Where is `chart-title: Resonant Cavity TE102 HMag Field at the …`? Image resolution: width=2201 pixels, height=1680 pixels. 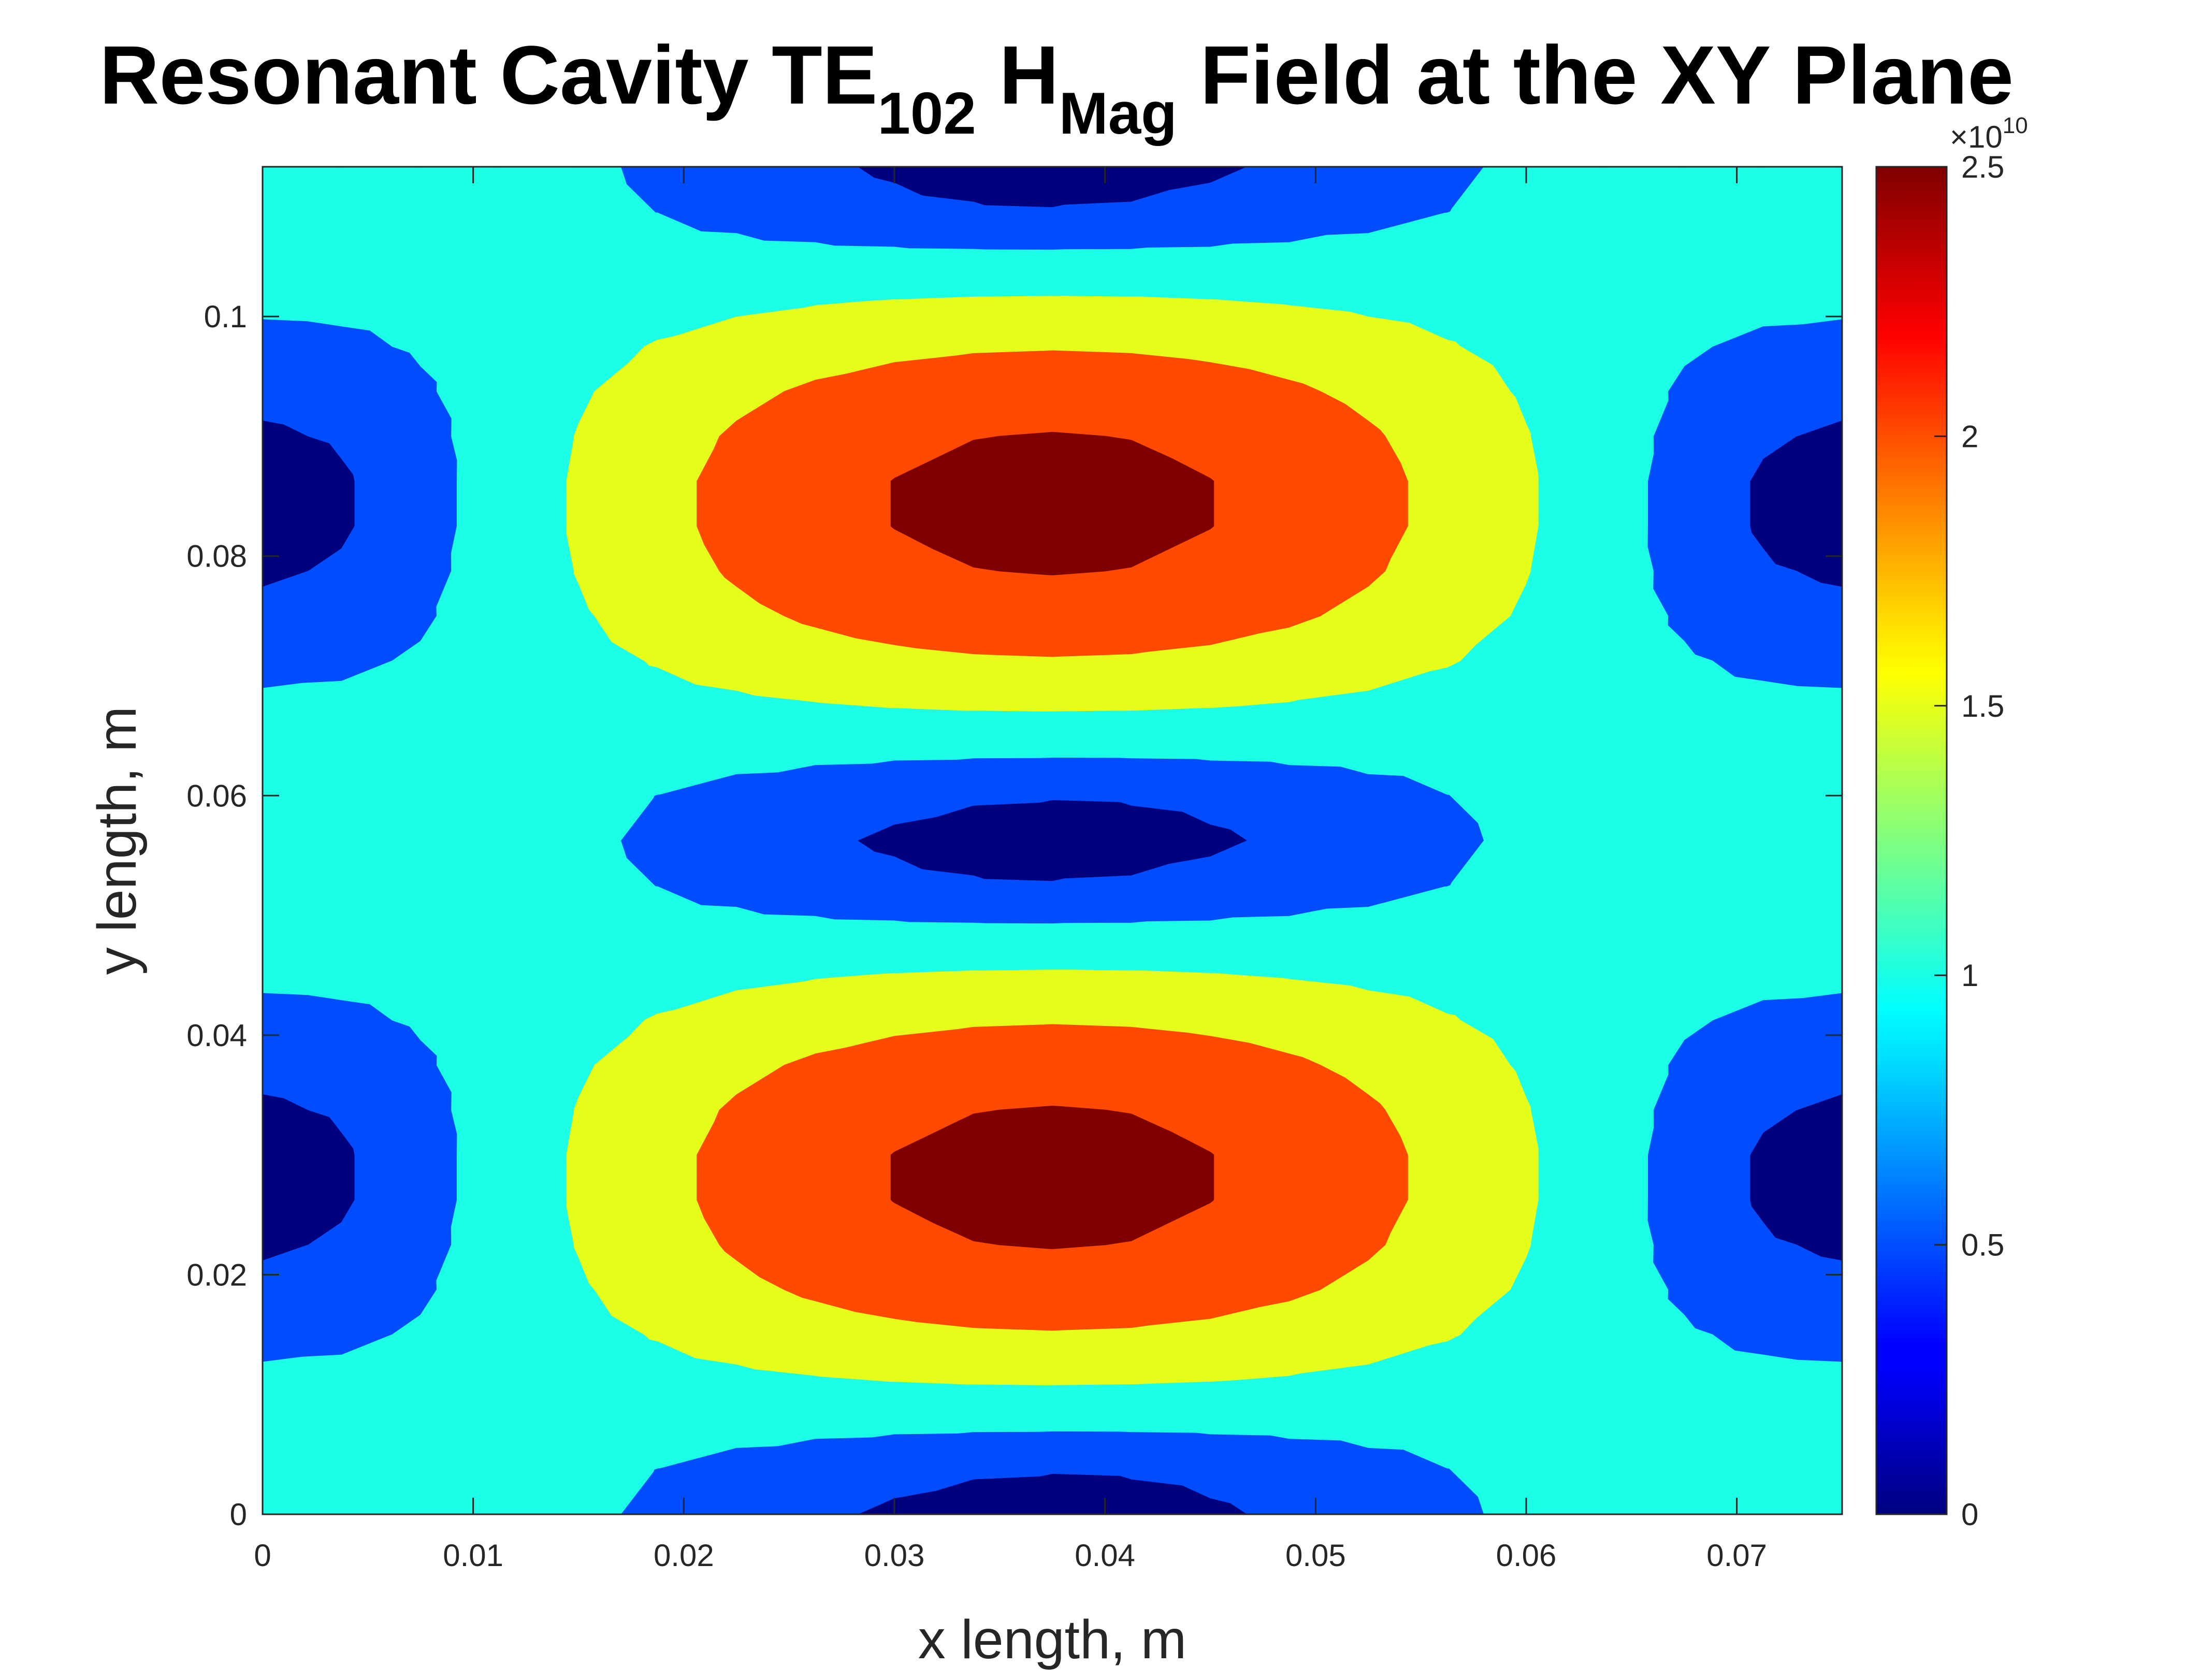
chart-title: Resonant Cavity TE102 HMag Field at the … is located at coordinates (1056, 88).